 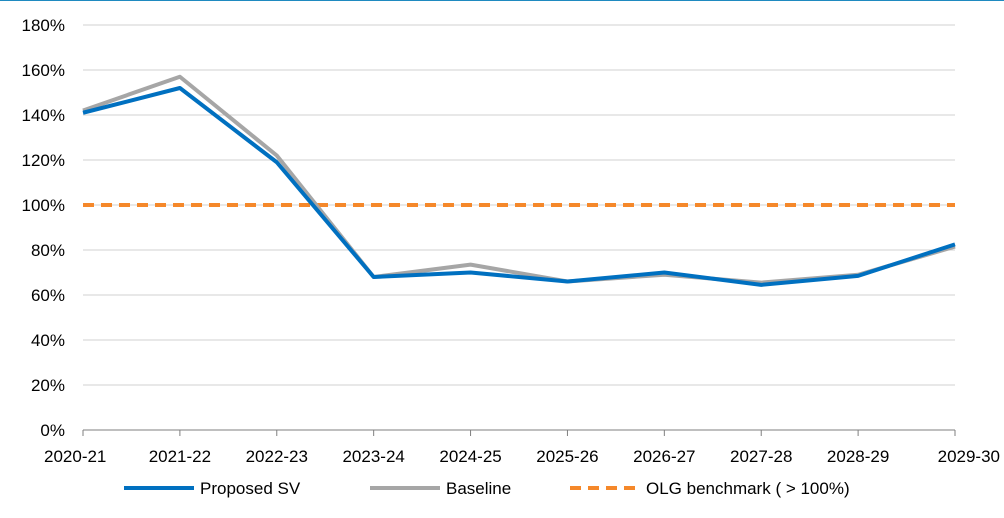 I want to click on x-tick-label: 2028-29, so click(x=858, y=456).